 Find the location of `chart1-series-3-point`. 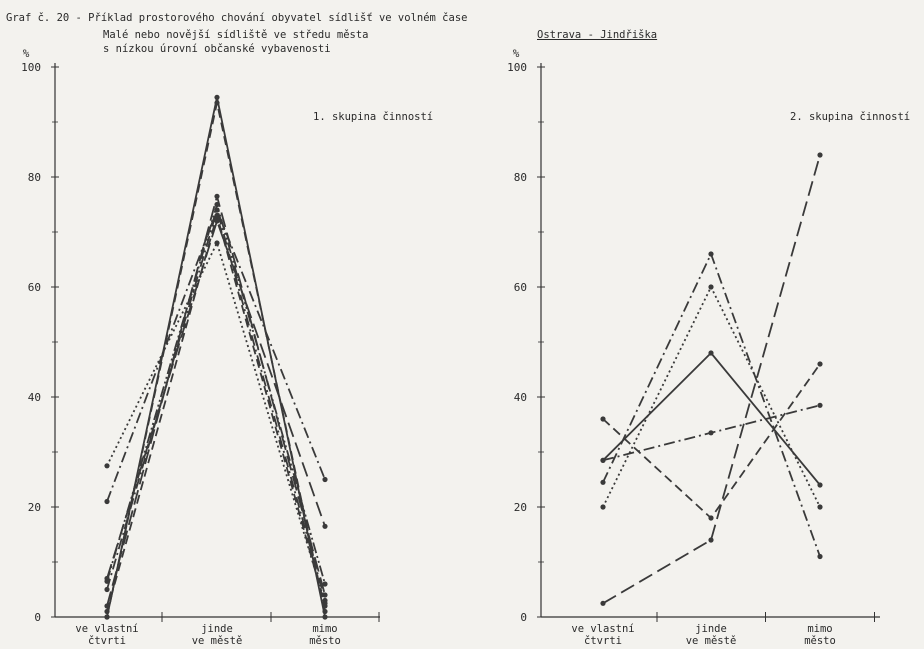

chart1-series-3-point is located at coordinates (217, 196).